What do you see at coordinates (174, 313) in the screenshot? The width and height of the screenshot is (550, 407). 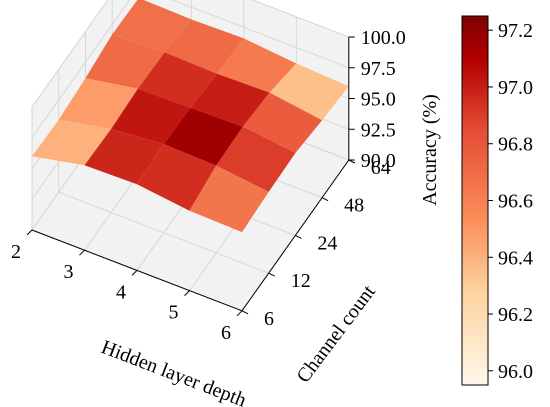 I see `x-tick-label: 5` at bounding box center [174, 313].